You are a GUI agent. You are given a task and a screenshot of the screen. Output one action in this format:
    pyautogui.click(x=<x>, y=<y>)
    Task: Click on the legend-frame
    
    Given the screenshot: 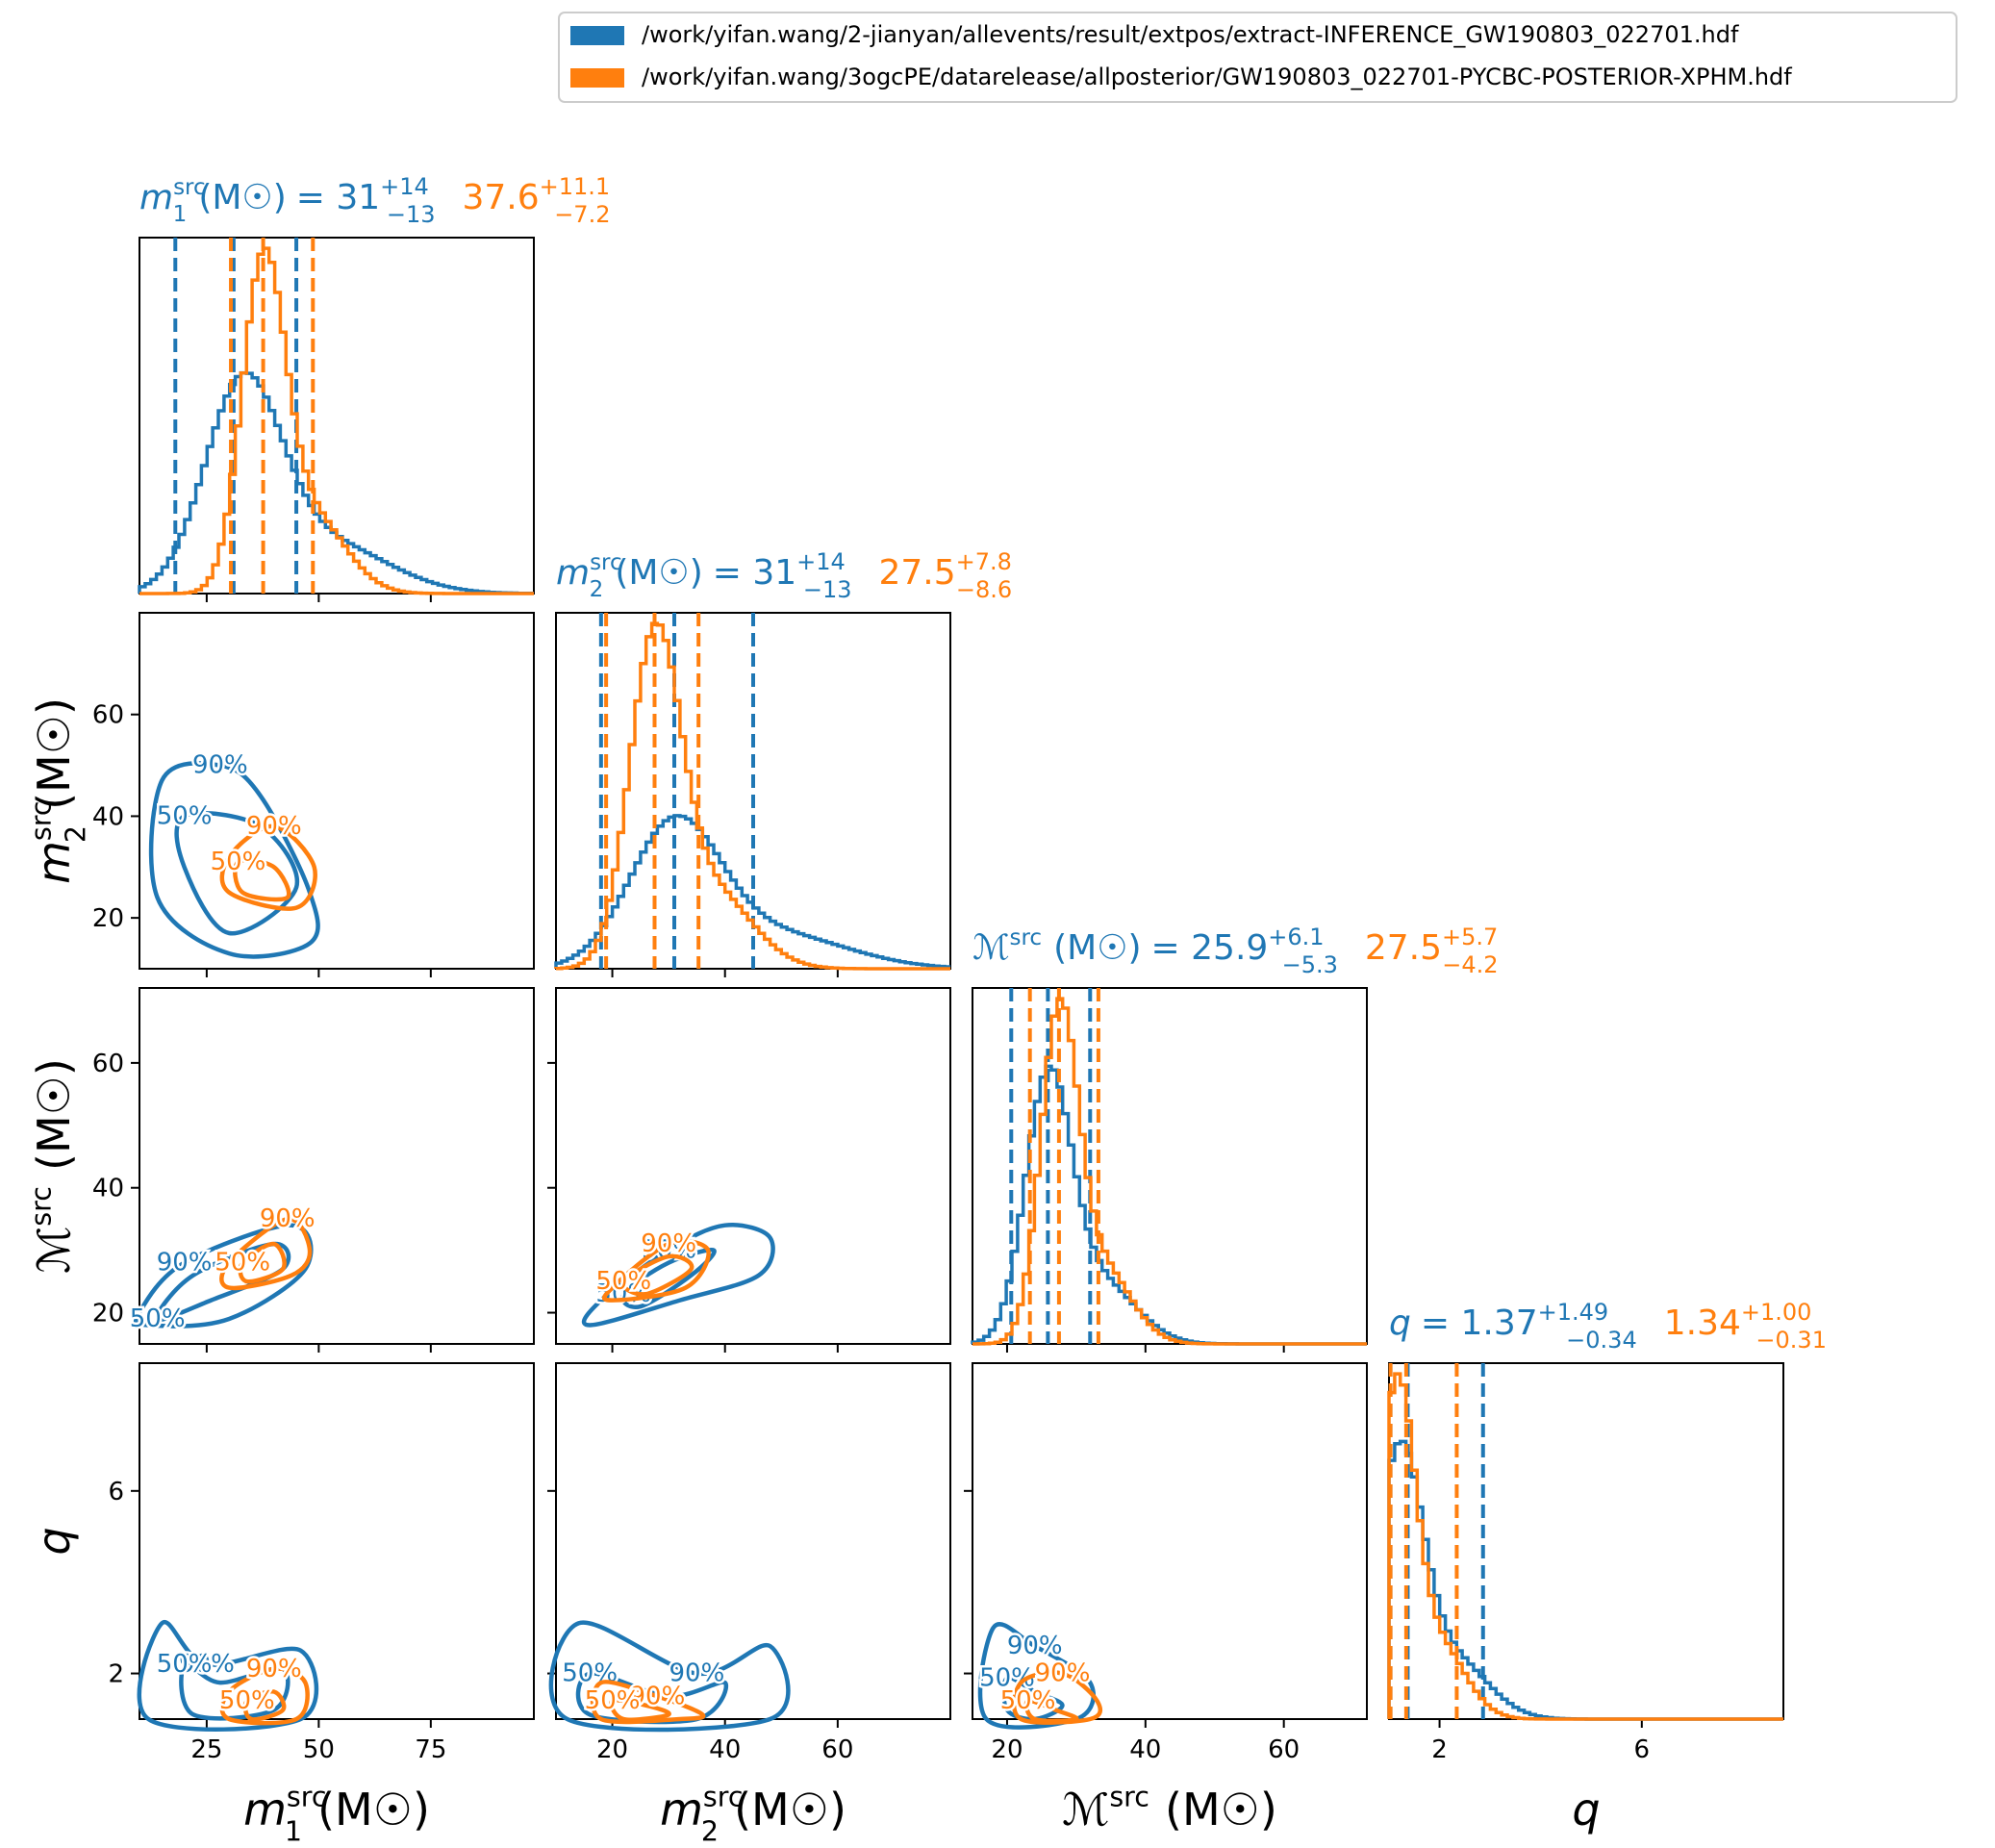 What is the action you would take?
    pyautogui.click(x=1257, y=57)
    